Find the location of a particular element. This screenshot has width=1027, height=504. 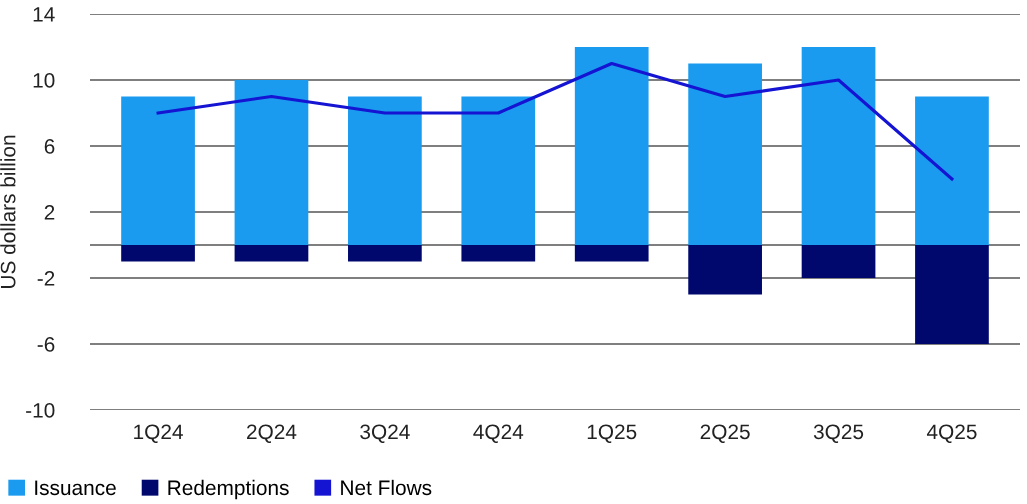

x-tick-label: 2Q25 is located at coordinates (725, 433).